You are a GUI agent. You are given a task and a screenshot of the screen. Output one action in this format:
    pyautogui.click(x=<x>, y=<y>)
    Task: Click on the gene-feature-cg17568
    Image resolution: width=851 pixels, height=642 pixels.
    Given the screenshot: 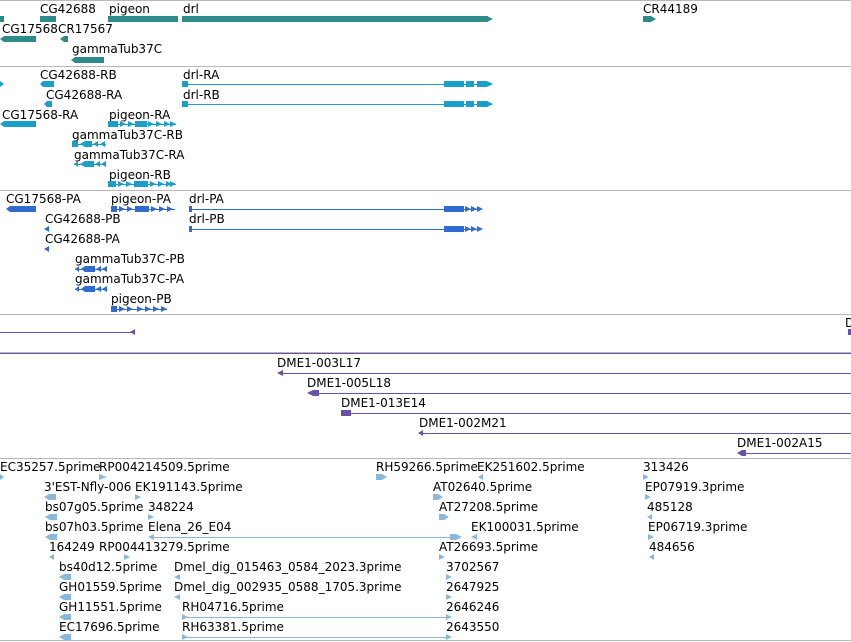 What is the action you would take?
    pyautogui.click(x=20, y=39)
    